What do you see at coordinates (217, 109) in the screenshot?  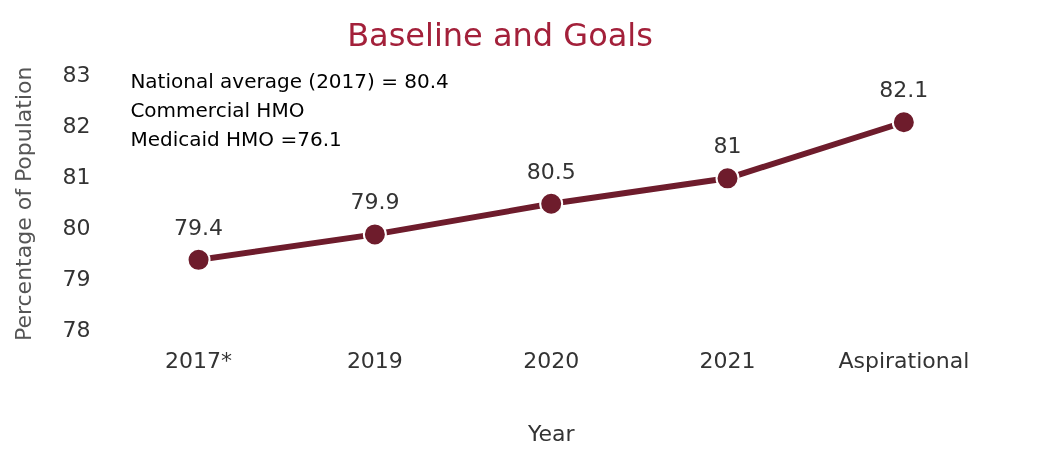 I see `annotation: Commercial HMO` at bounding box center [217, 109].